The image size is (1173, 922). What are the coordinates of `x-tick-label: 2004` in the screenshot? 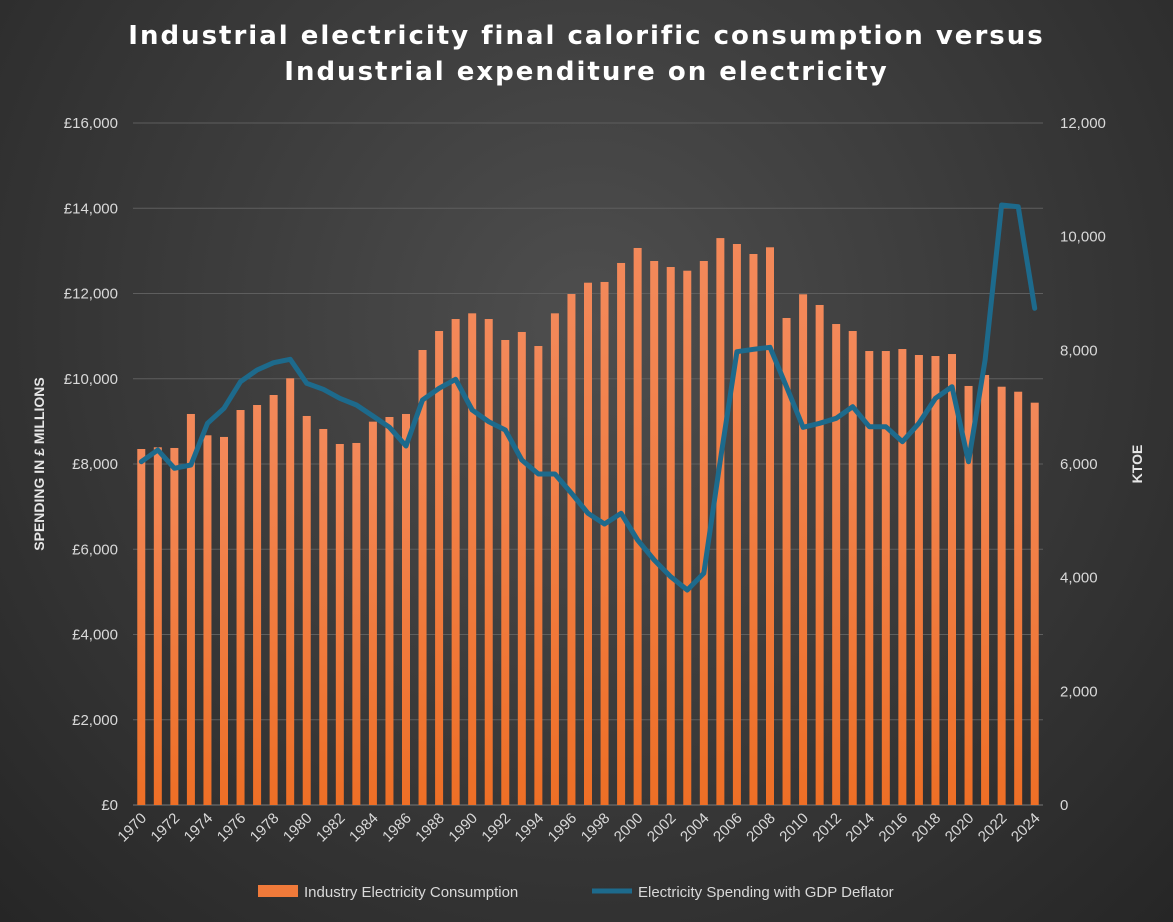 It's located at (695, 828).